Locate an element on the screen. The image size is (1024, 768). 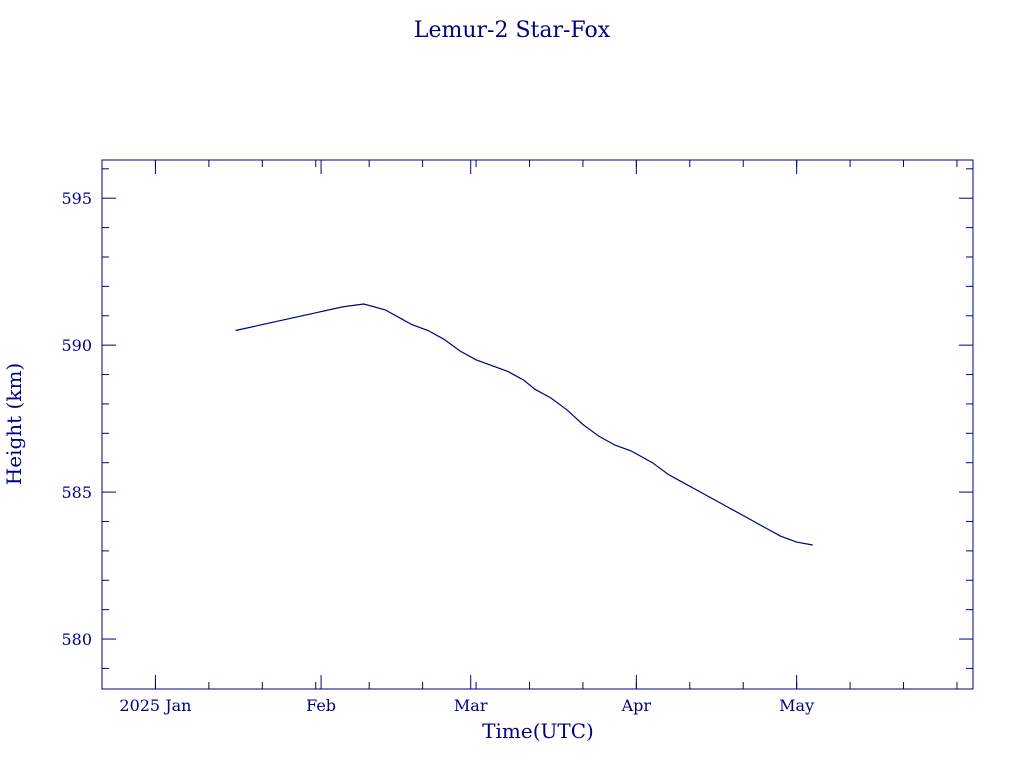
y-tick-label: 595 is located at coordinates (76, 198).